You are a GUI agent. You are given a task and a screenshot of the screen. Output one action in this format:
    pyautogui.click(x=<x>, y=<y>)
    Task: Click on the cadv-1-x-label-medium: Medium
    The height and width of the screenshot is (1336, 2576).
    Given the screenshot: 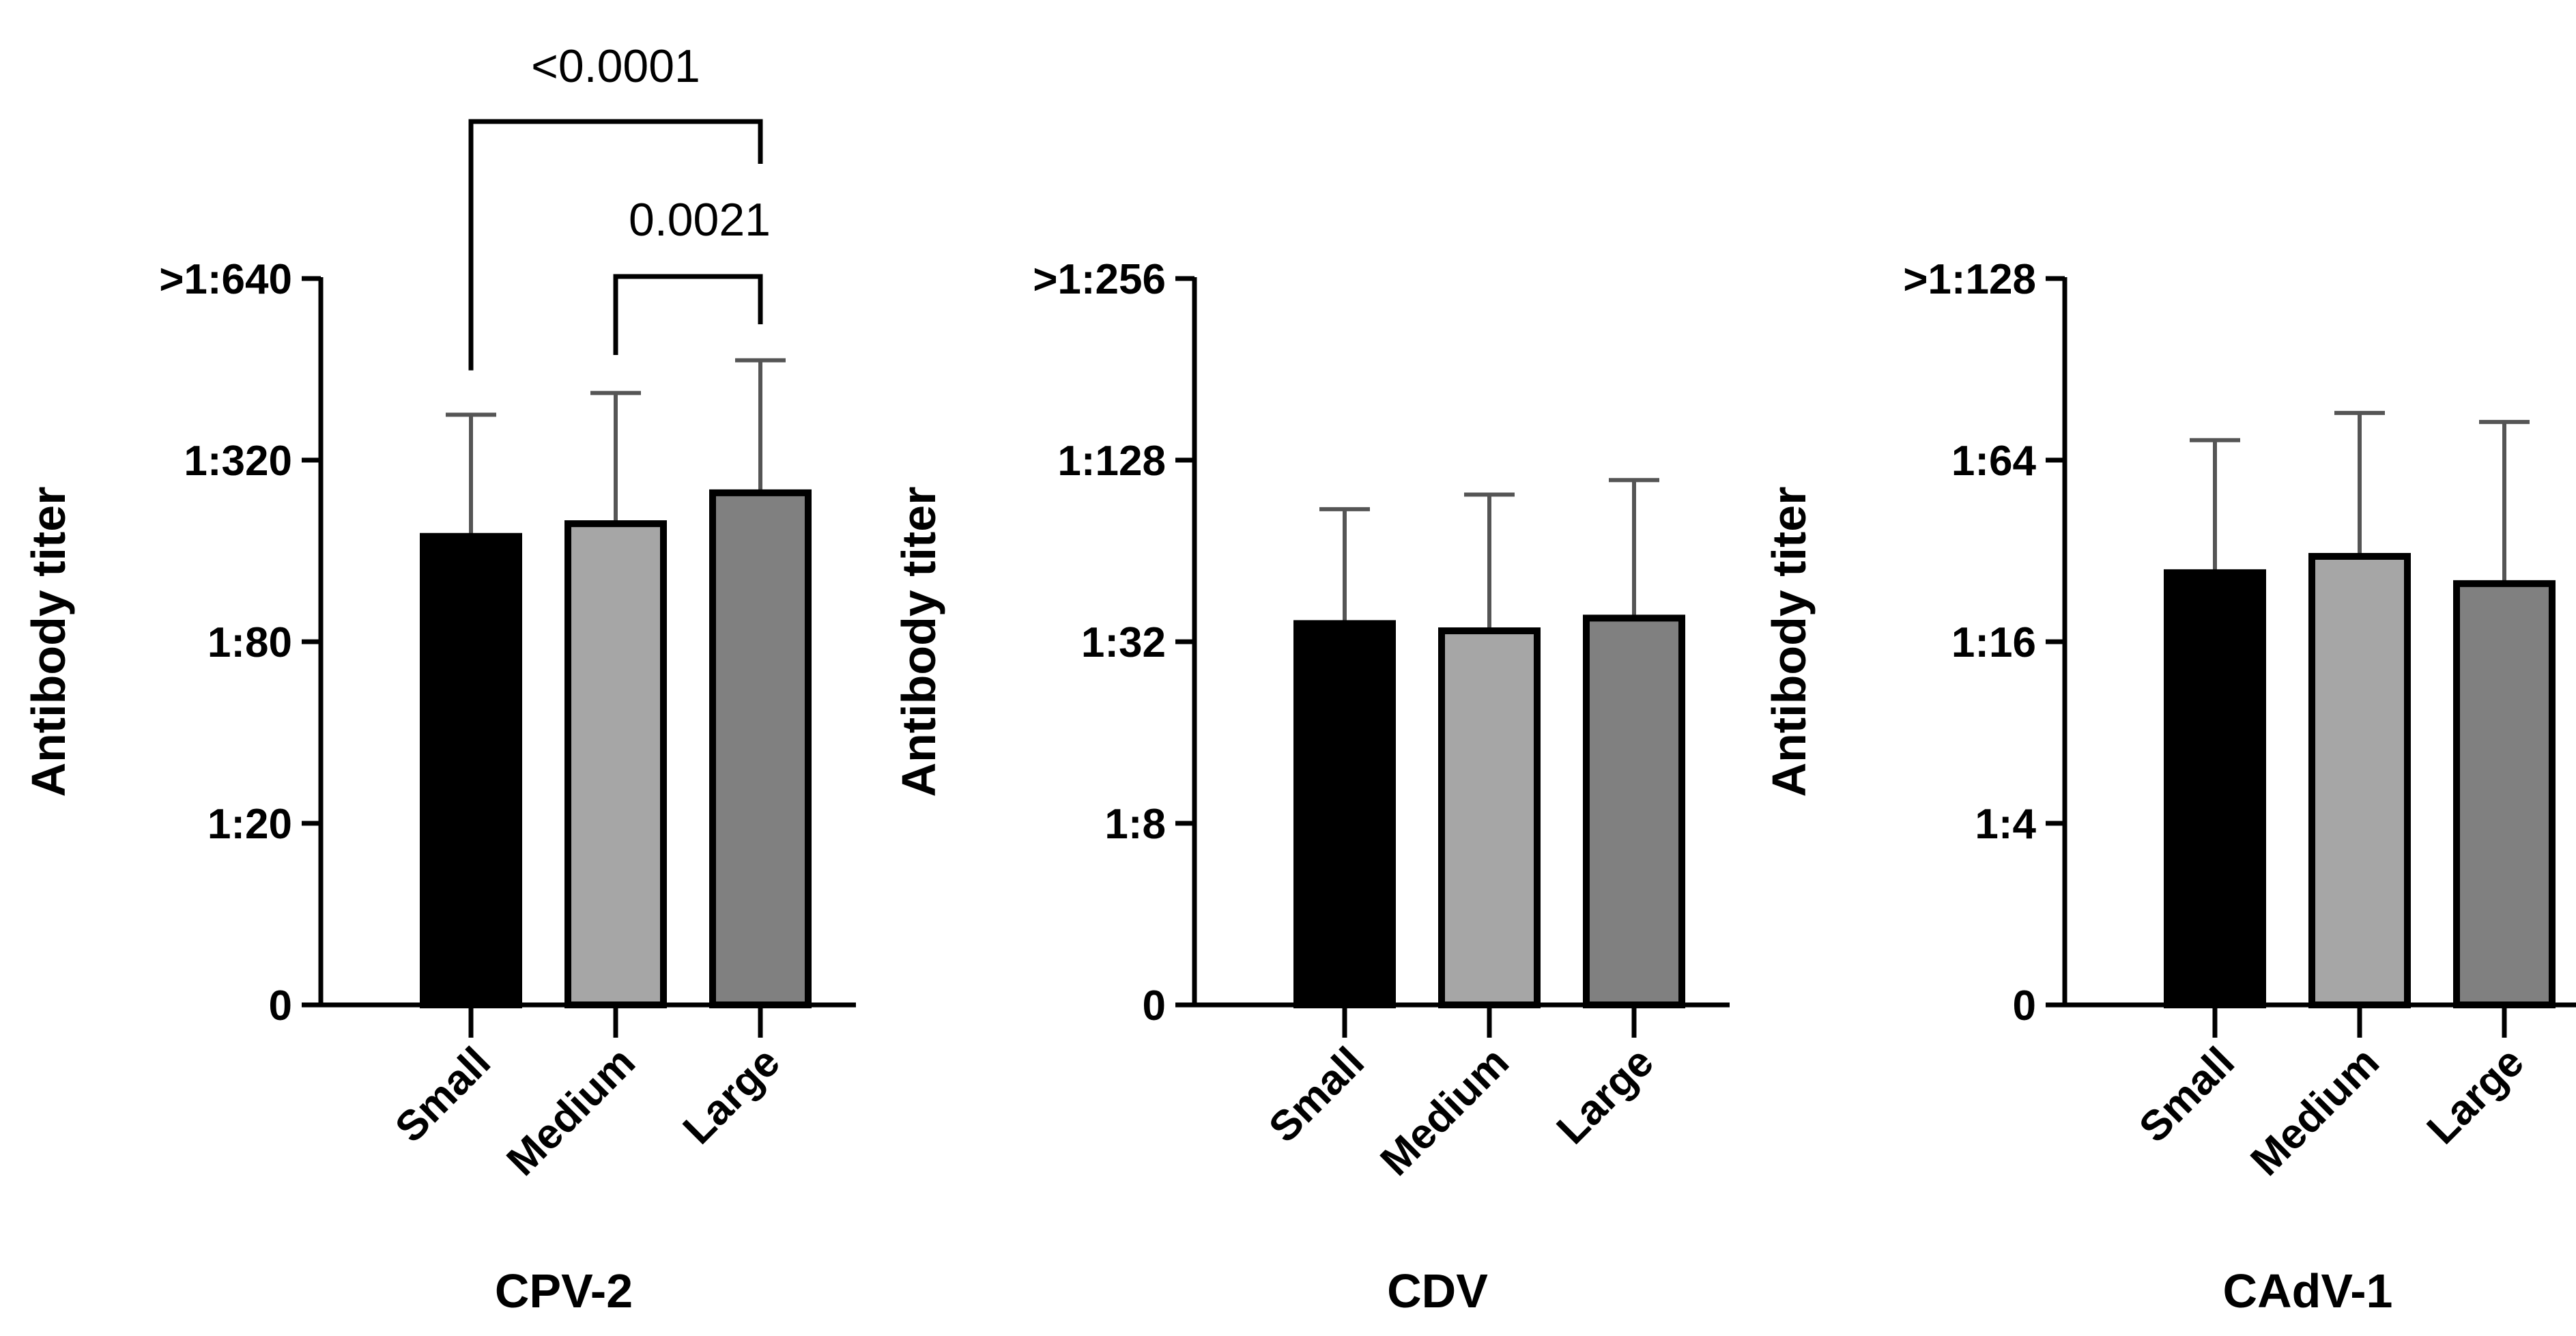 What is the action you would take?
    pyautogui.click(x=2315, y=1111)
    